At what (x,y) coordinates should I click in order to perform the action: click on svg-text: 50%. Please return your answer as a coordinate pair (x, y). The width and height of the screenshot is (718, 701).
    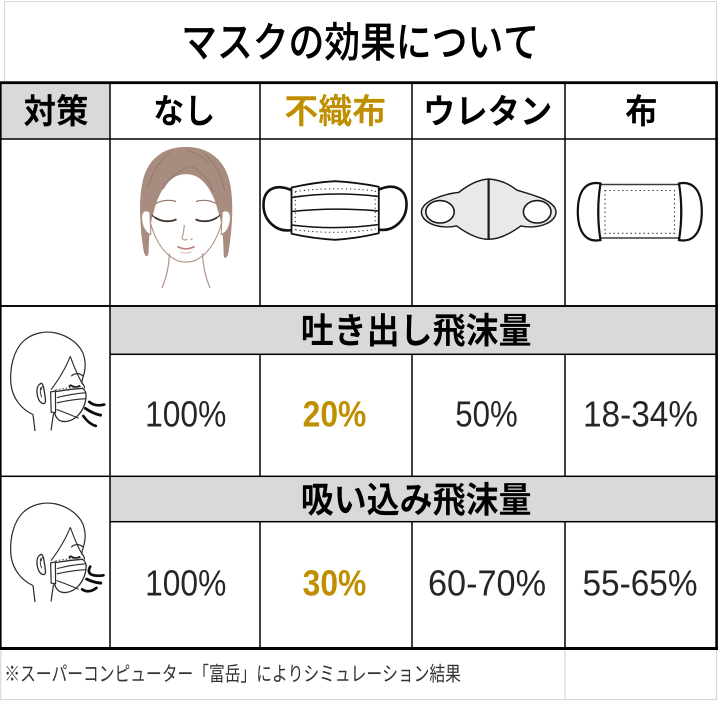
    Looking at the image, I should click on (486, 414).